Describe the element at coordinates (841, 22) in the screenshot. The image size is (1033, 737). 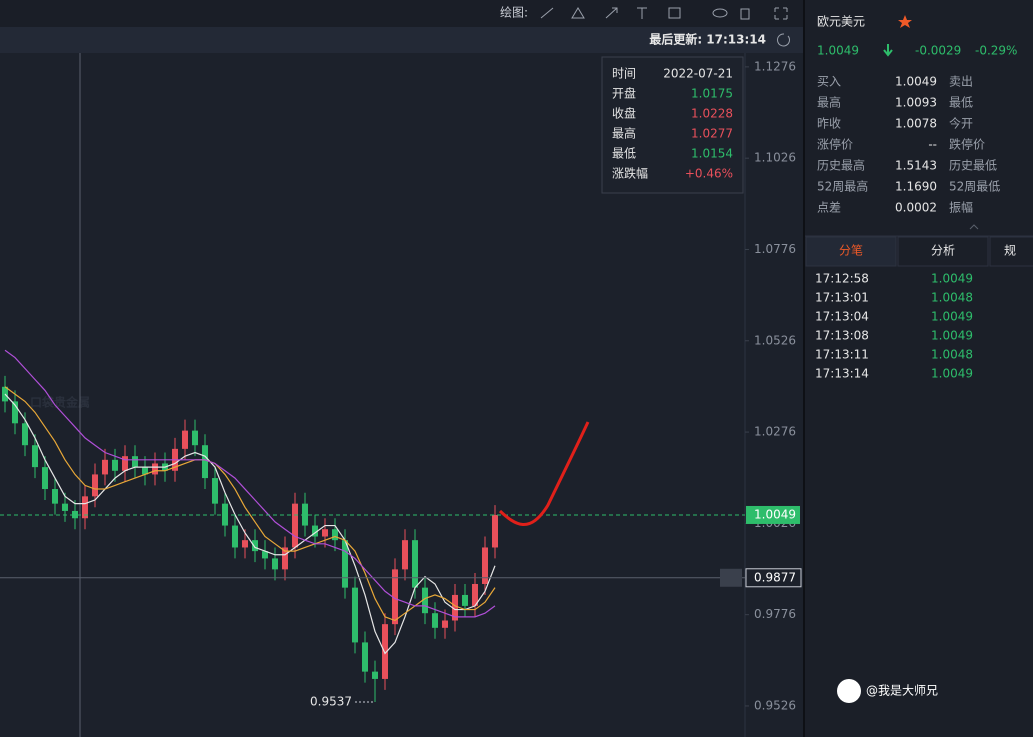
I see `symbol-name: 欧元美元` at that location.